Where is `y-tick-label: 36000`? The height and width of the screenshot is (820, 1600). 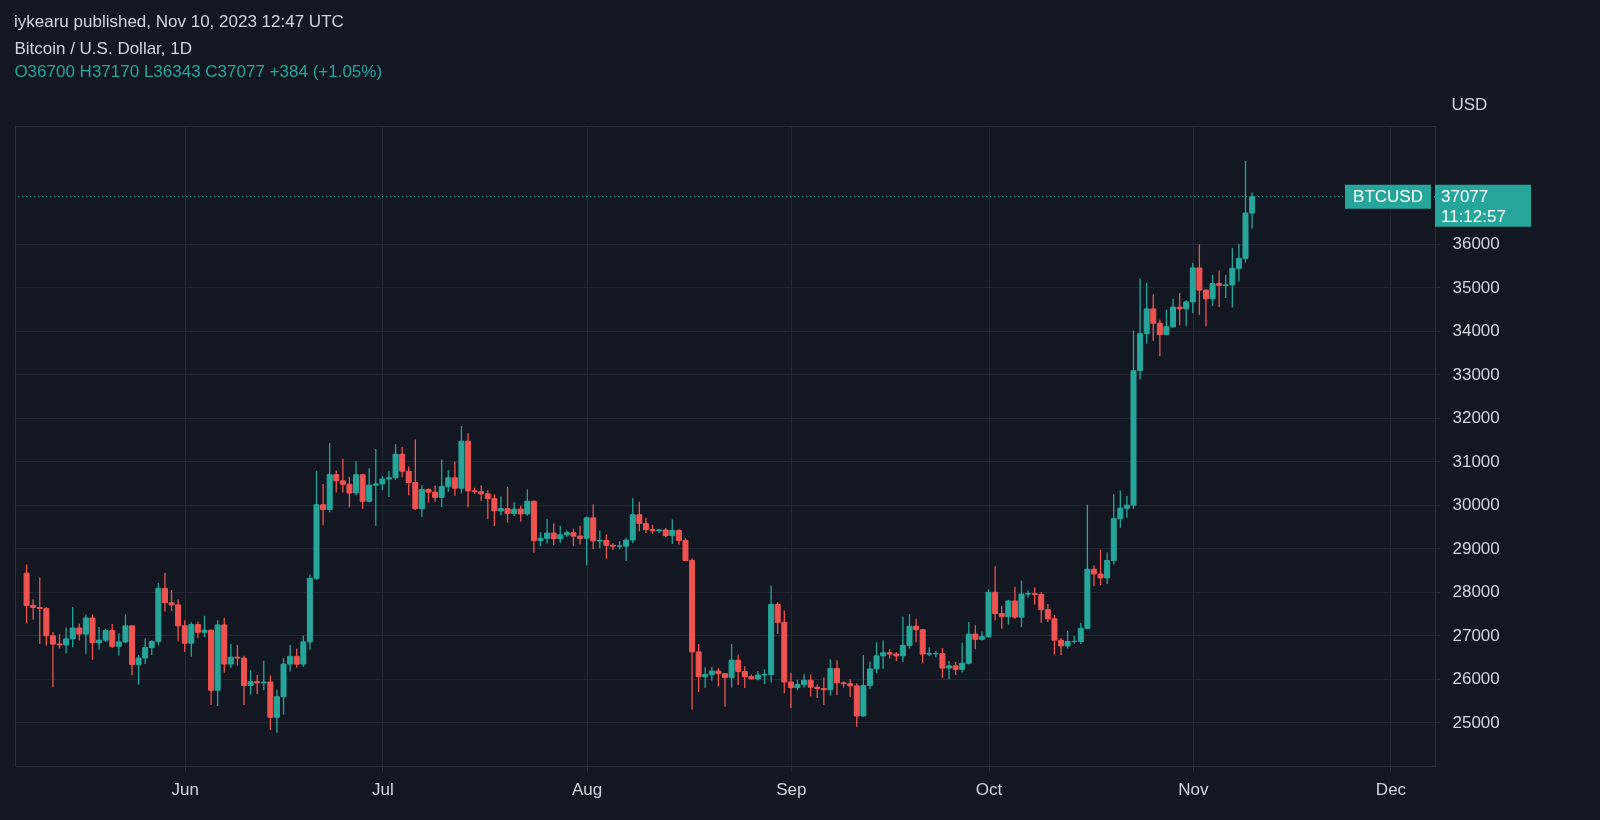 y-tick-label: 36000 is located at coordinates (1476, 244).